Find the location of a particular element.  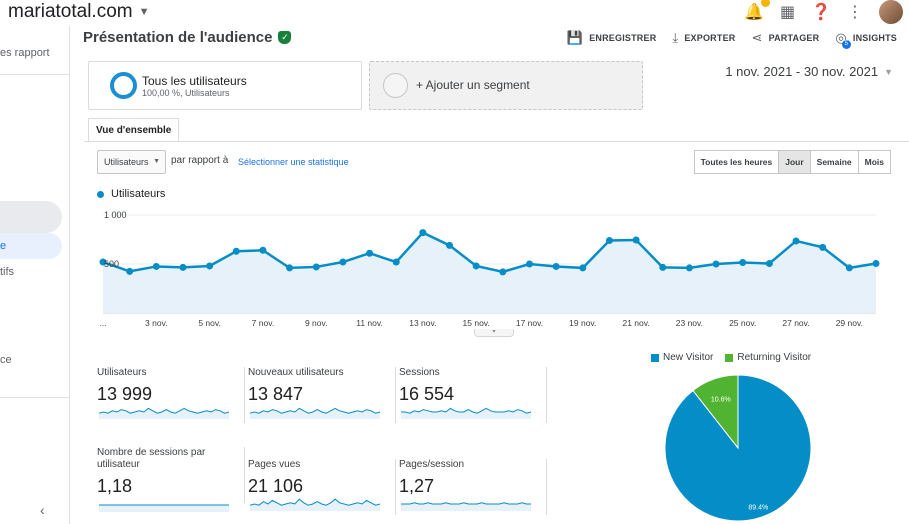

granularity-day: Jour is located at coordinates (794, 162).